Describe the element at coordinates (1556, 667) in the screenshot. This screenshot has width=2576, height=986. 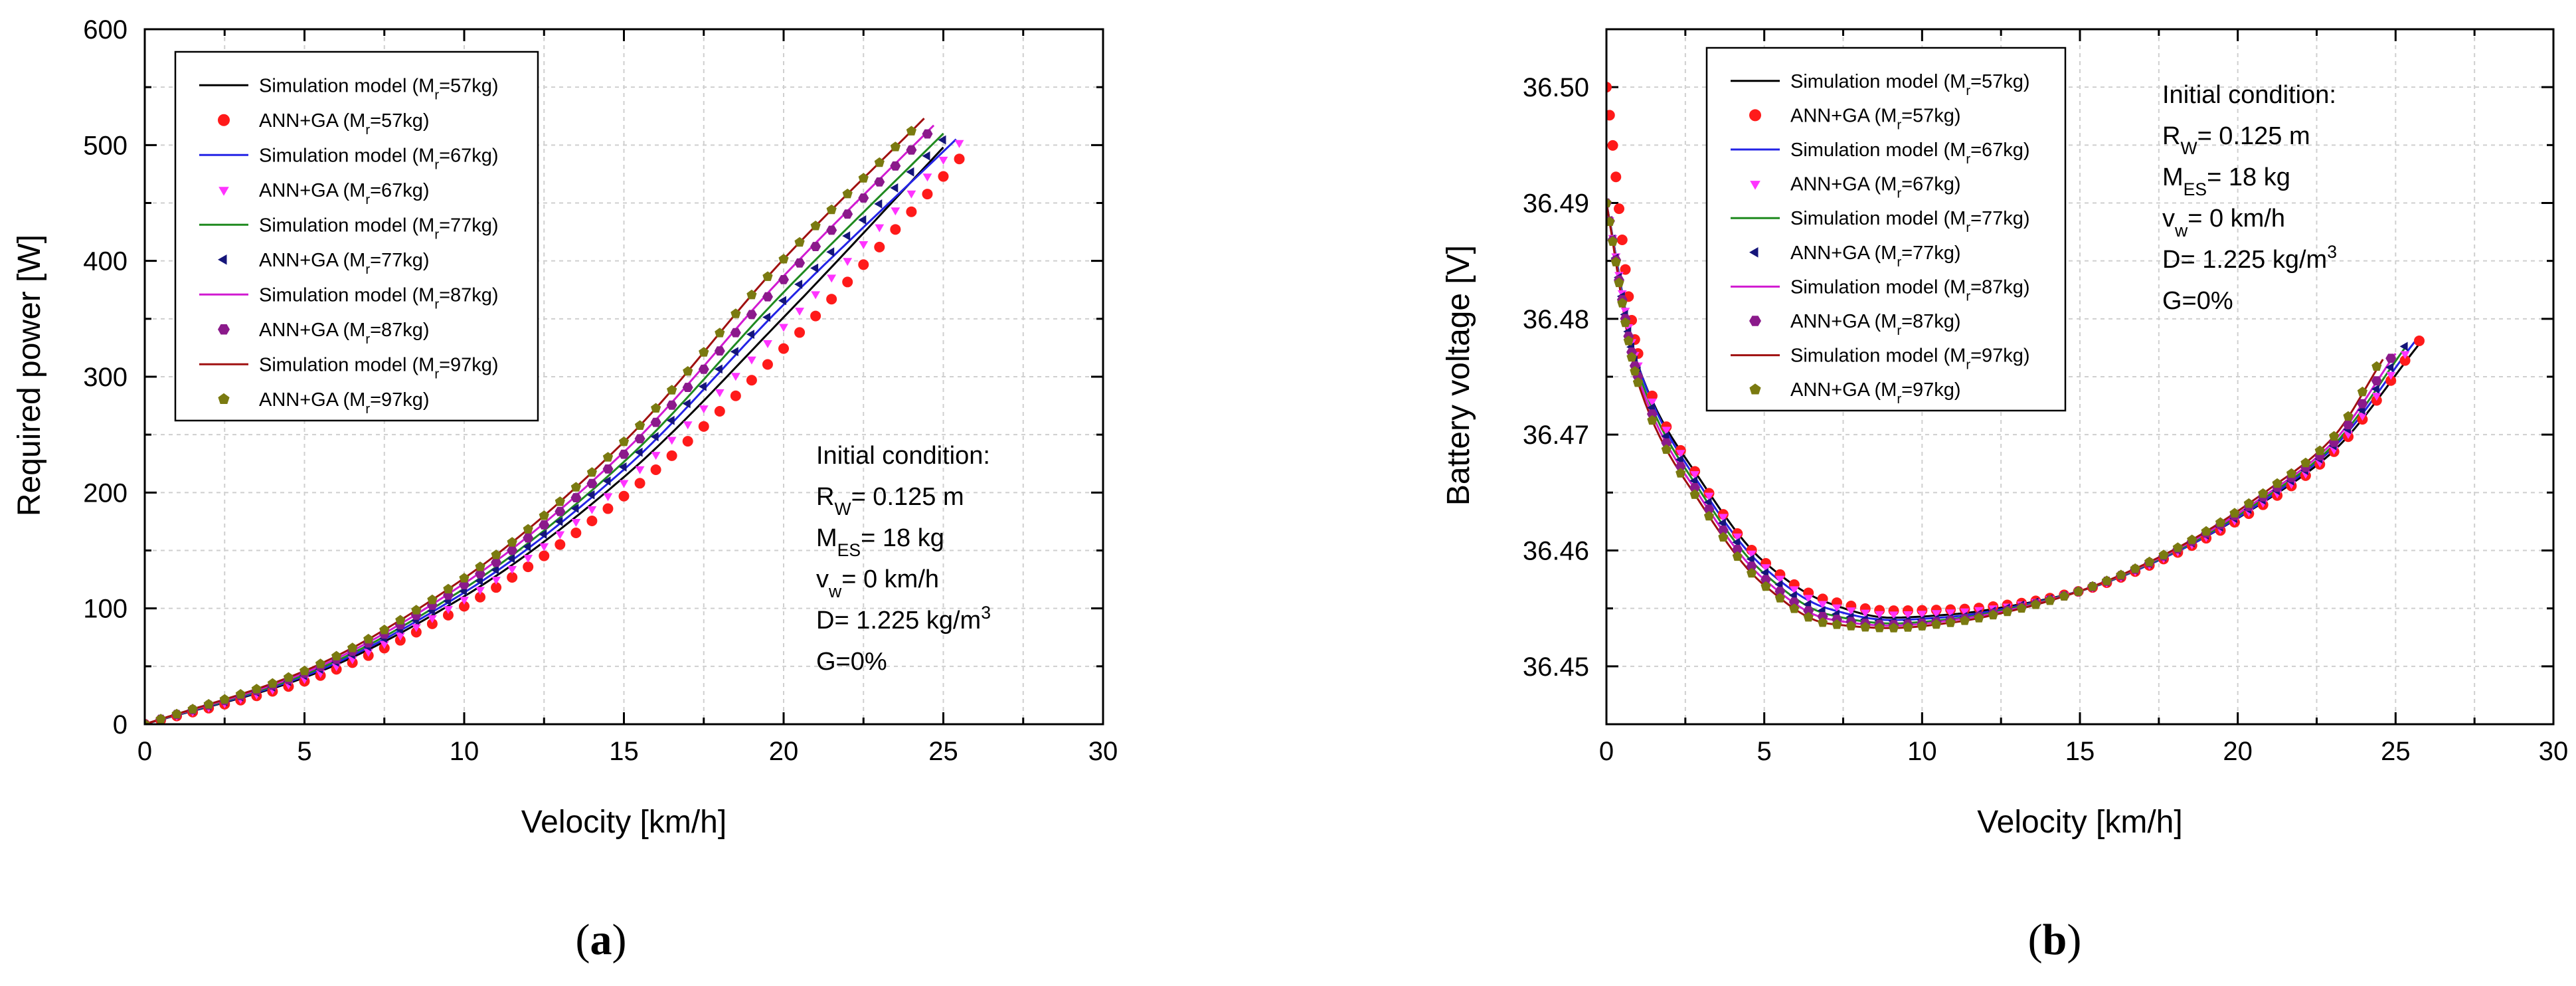
I see `y-tick-label: 36.45` at that location.